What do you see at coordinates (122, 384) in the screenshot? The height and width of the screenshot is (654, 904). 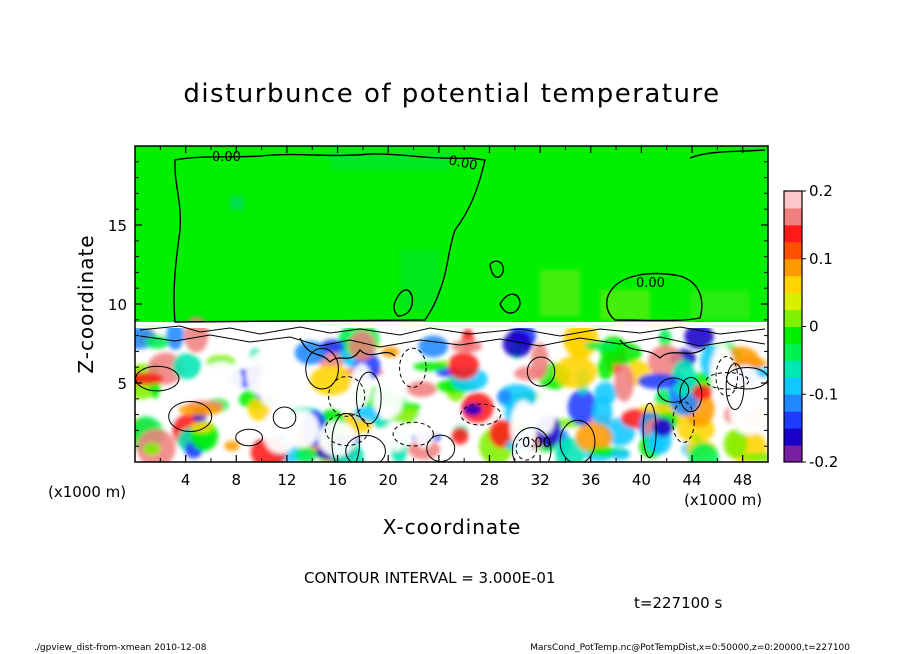 I see `y-tick-label: 5` at bounding box center [122, 384].